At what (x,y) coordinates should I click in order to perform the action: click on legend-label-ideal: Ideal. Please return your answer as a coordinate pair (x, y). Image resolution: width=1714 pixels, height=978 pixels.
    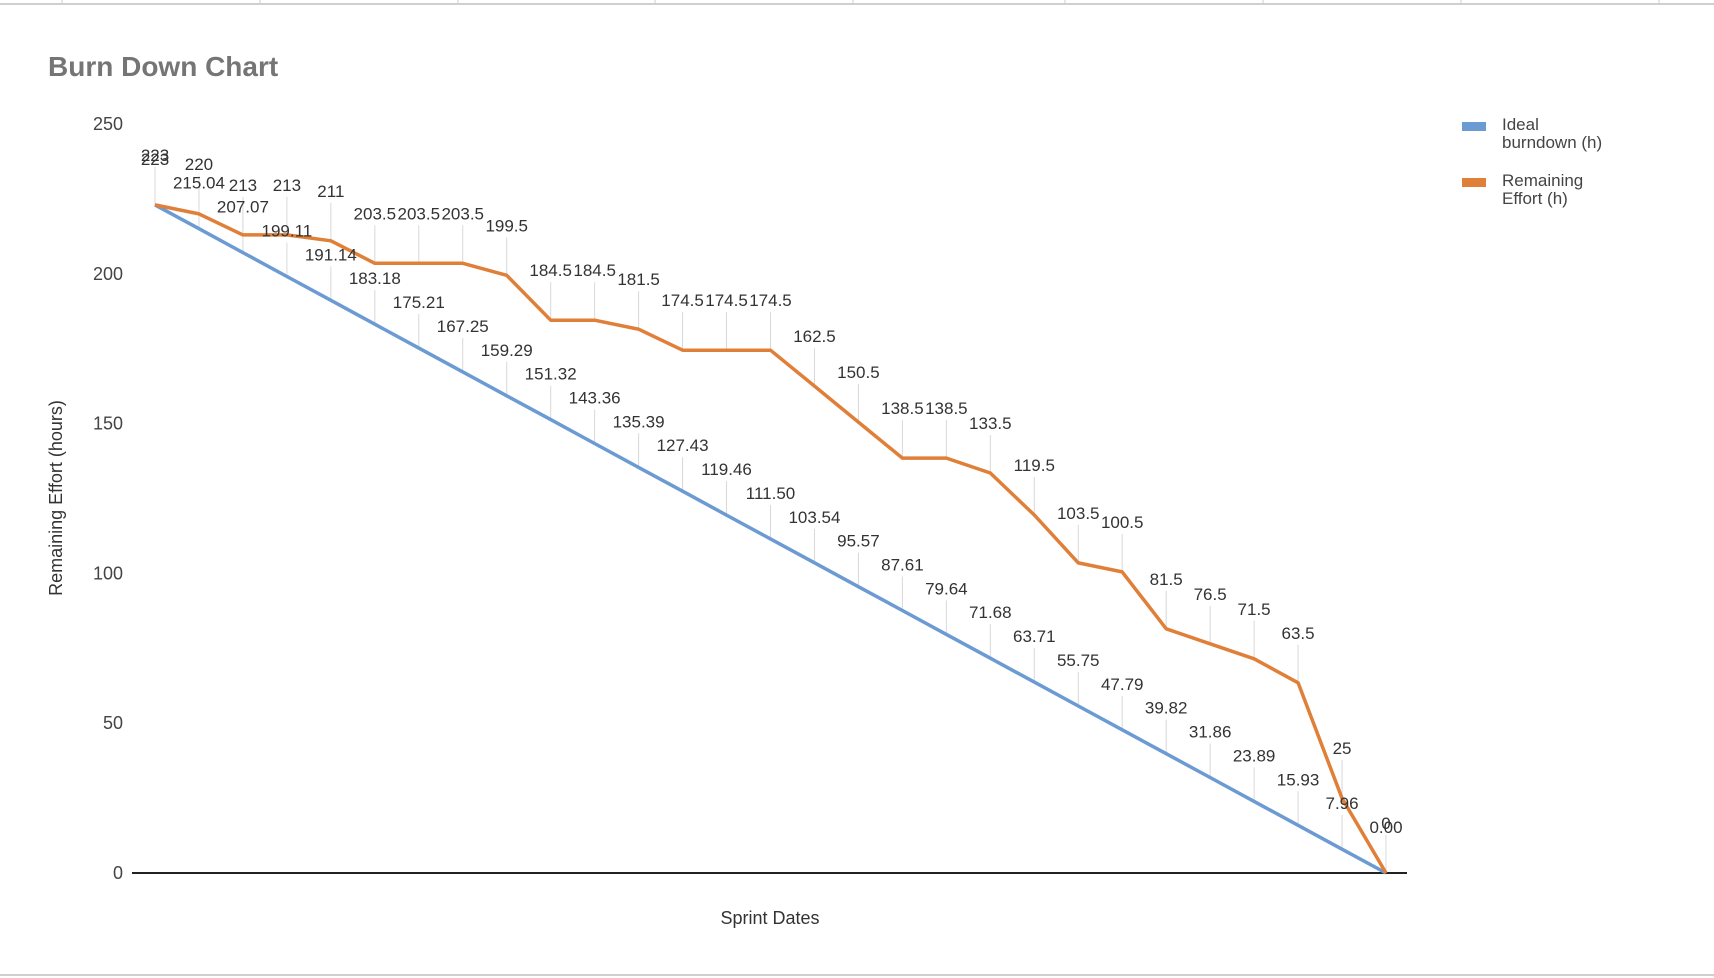
    Looking at the image, I should click on (1520, 124).